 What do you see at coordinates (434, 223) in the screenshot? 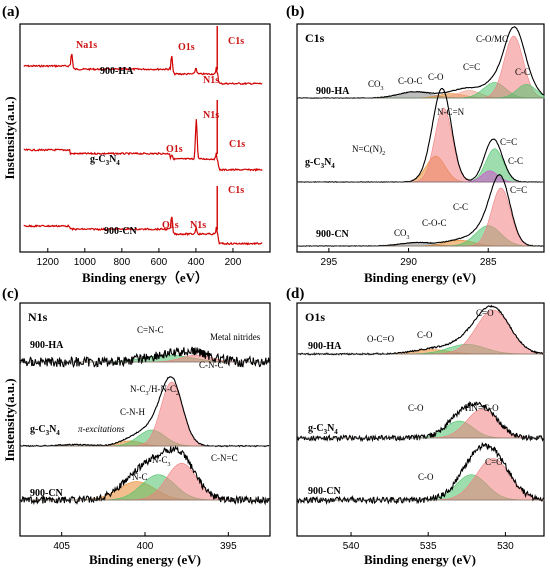
I see `panel-b-ann-coc-bot: C-O-C` at bounding box center [434, 223].